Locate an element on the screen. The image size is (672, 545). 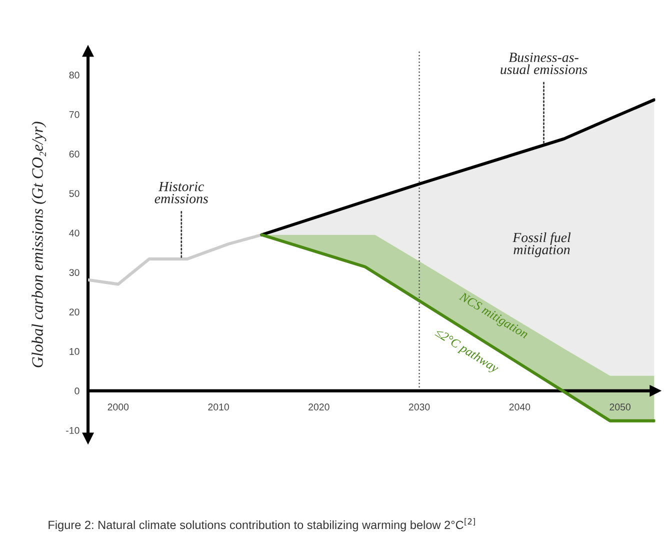
y-tick-label: 50 is located at coordinates (74, 193).